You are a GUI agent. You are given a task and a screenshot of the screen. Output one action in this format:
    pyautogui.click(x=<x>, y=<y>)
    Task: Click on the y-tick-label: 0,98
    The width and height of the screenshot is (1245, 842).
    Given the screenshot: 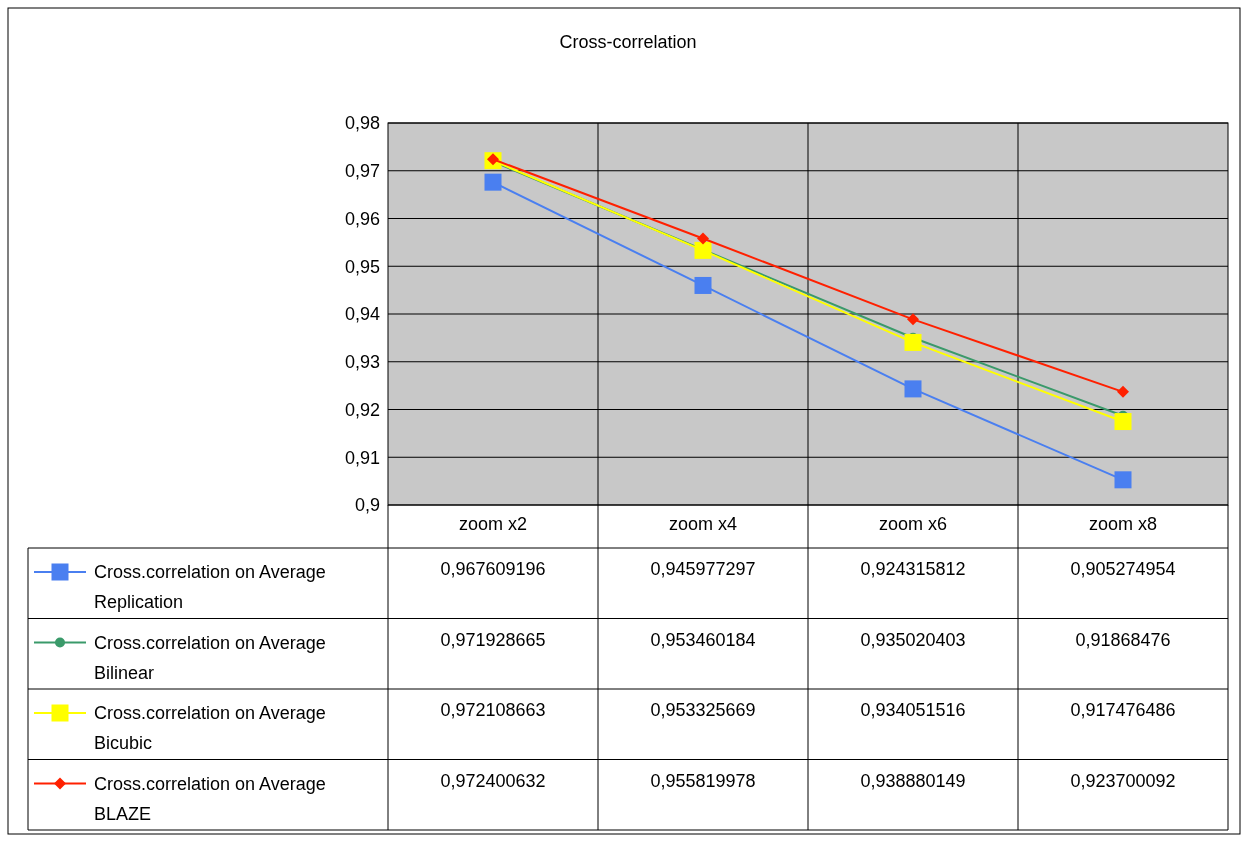 What is the action you would take?
    pyautogui.click(x=362, y=123)
    